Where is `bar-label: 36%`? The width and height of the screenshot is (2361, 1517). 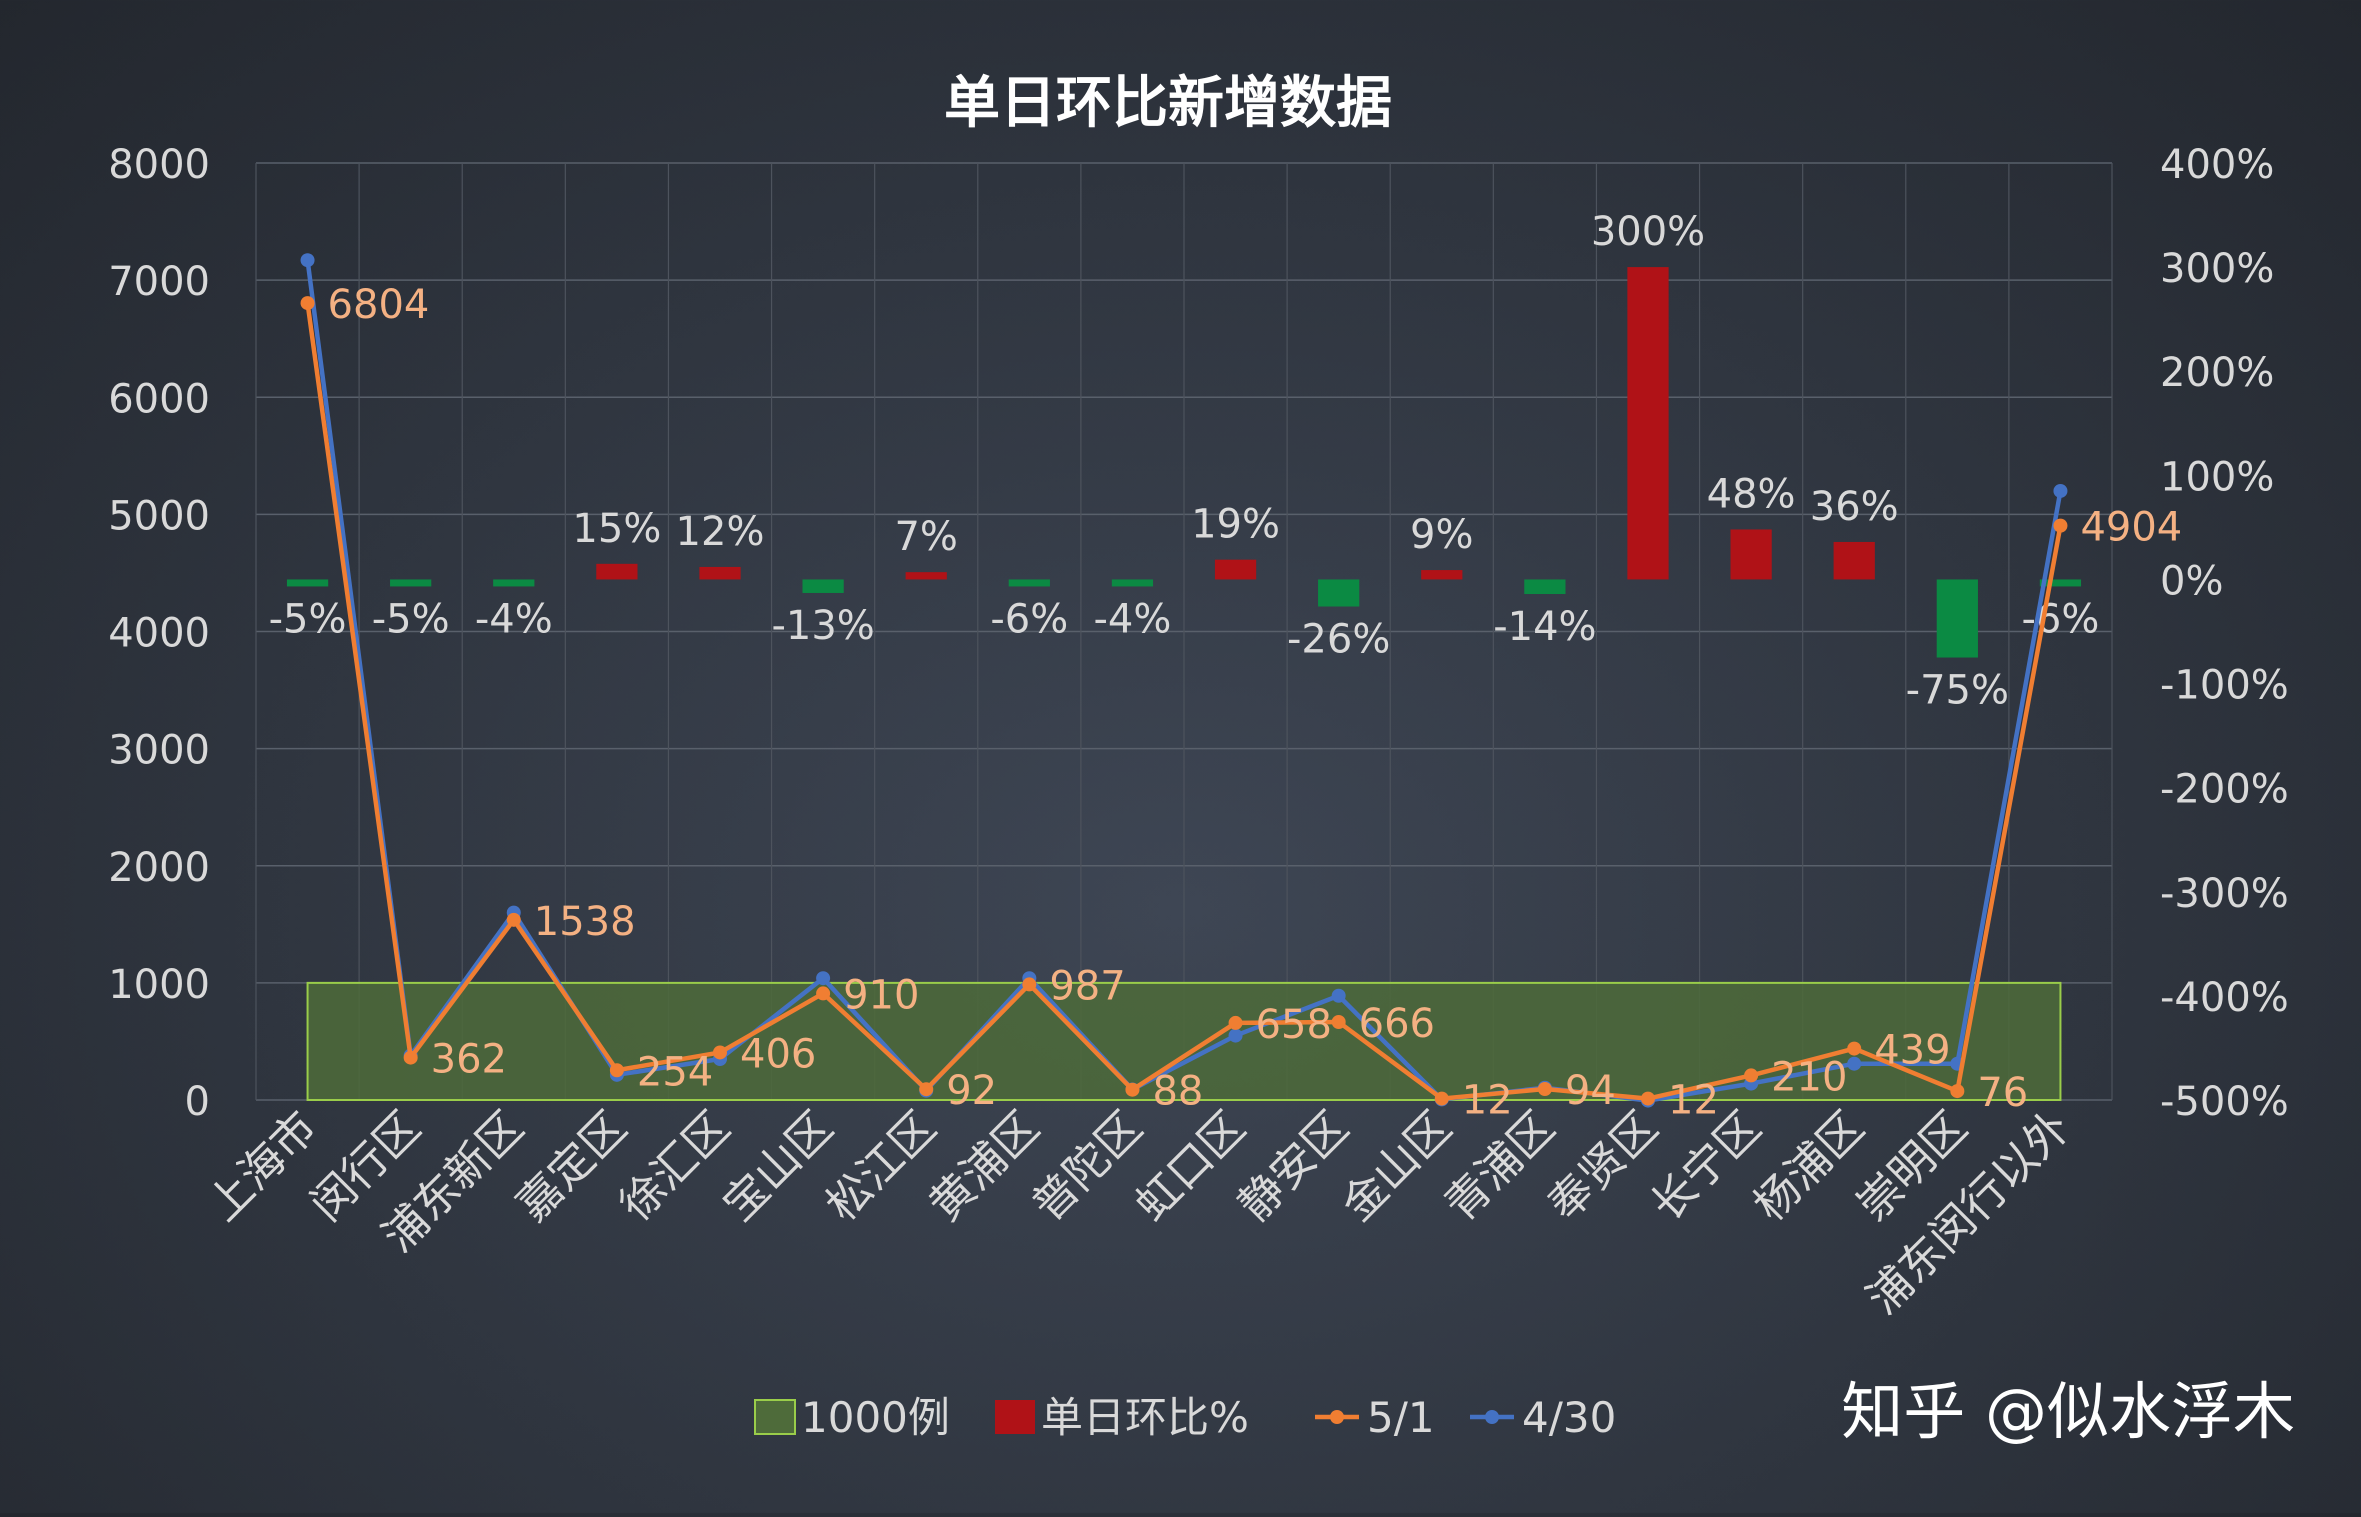
bar-label: 36% is located at coordinates (1854, 507).